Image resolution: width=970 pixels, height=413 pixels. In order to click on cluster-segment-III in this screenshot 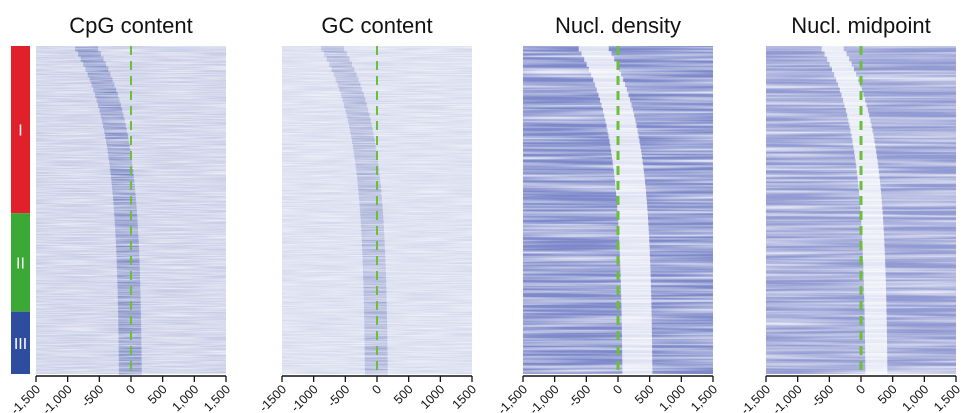, I will do `click(20, 342)`.